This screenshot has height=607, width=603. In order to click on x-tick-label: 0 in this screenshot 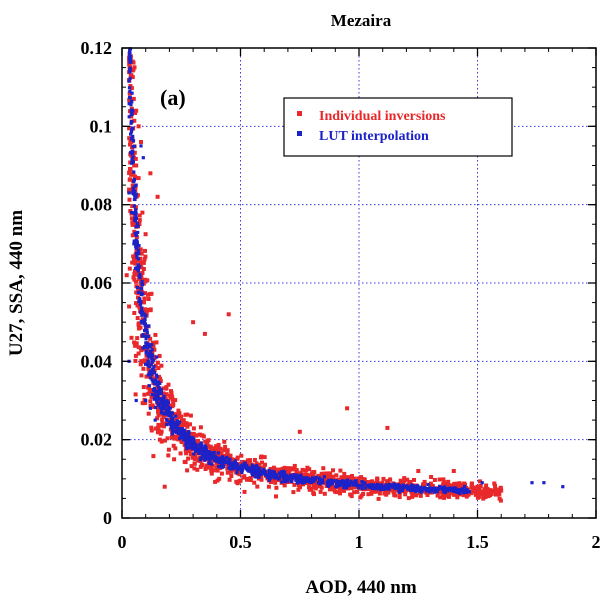, I will do `click(122, 542)`.